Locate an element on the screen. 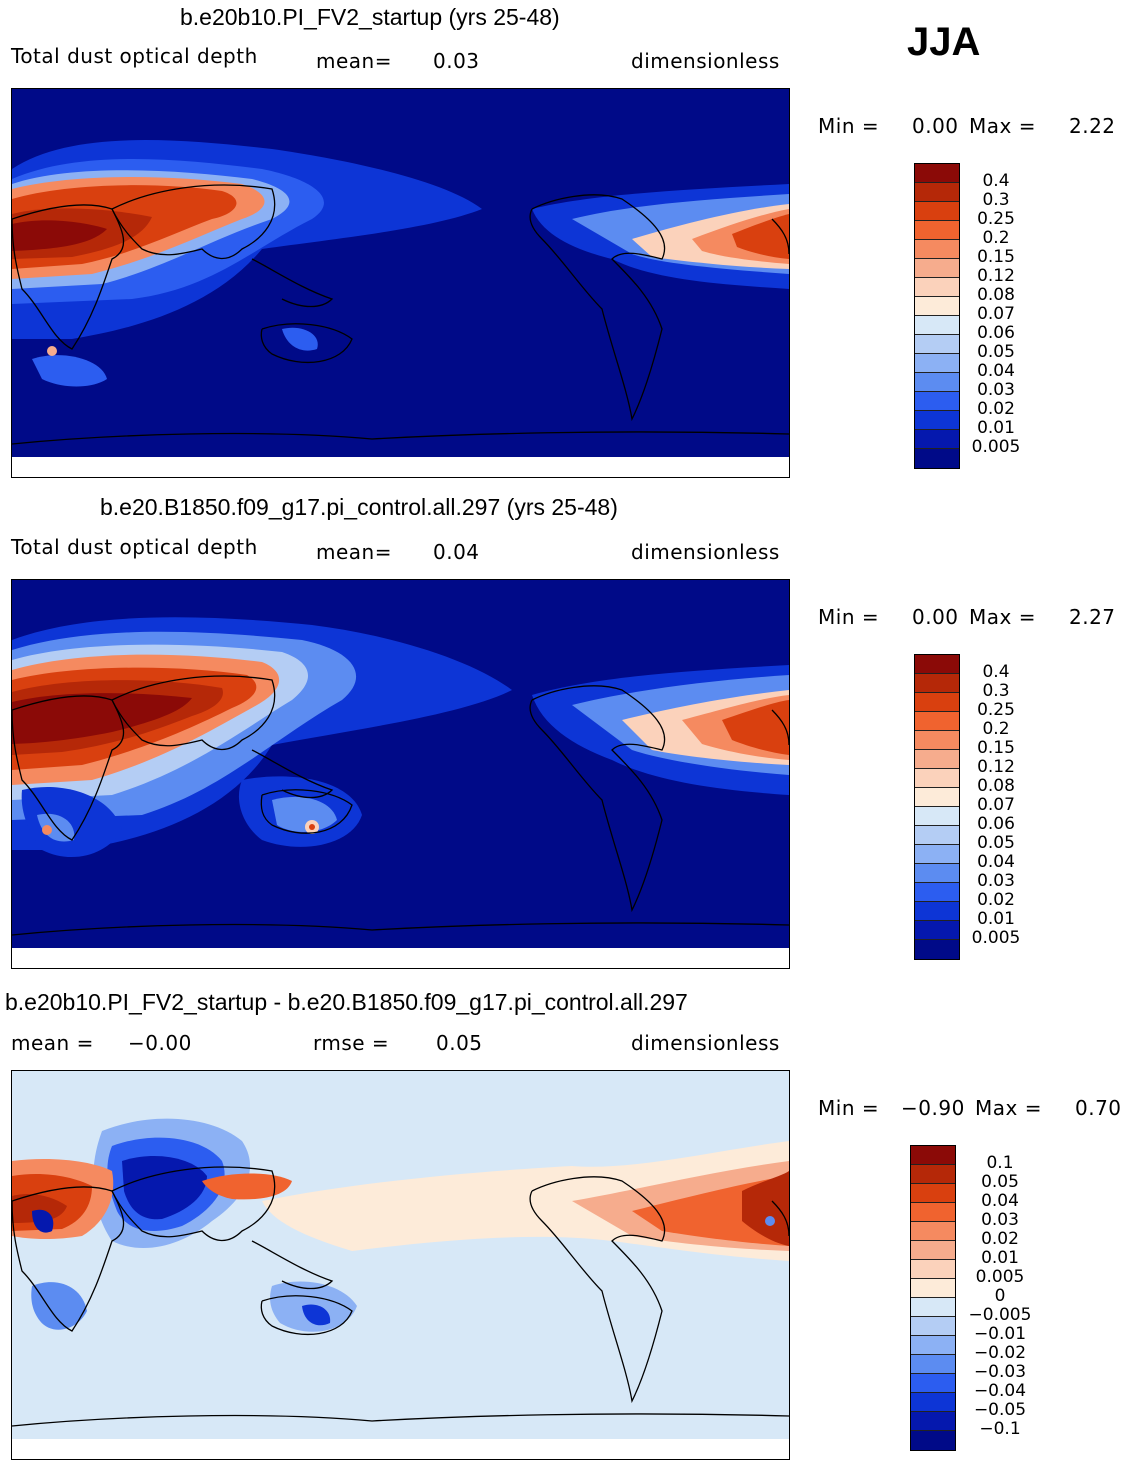  panel-1-title: b.e20b10.PI_FV2_startup (yrs 25-48) is located at coordinates (370, 17).